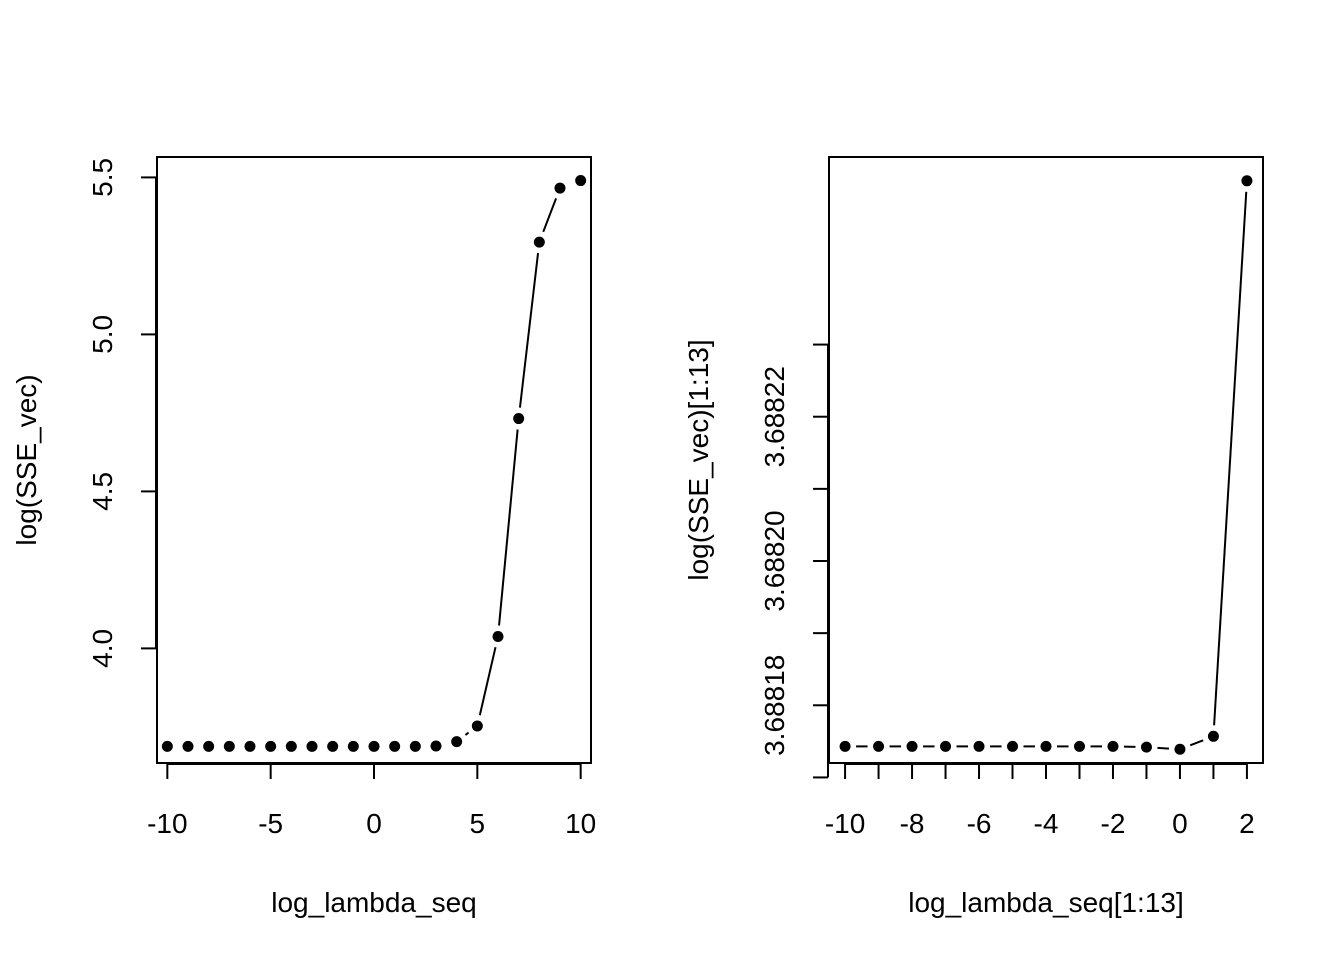  What do you see at coordinates (979, 823) in the screenshot?
I see `x-tick-label: -6` at bounding box center [979, 823].